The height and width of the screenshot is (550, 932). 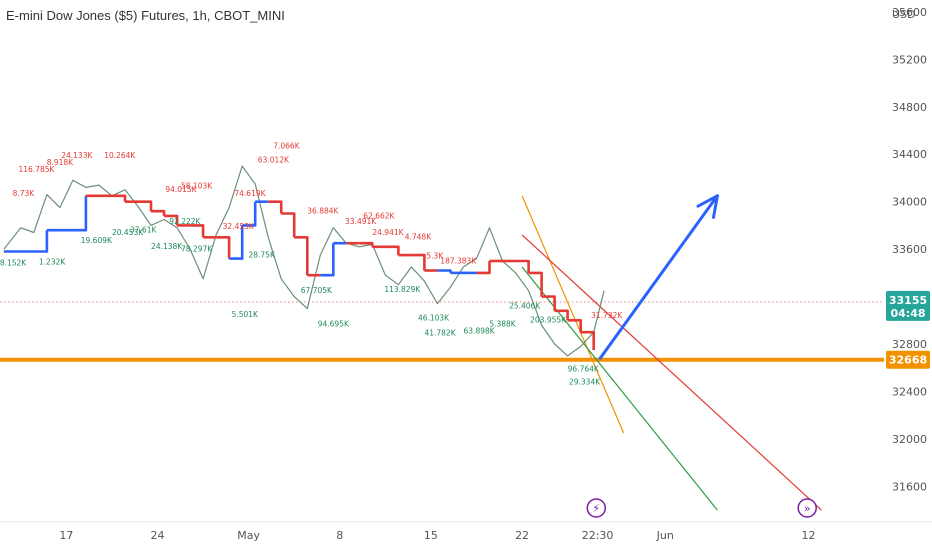 I want to click on volume-label: 187.383K, so click(x=458, y=260).